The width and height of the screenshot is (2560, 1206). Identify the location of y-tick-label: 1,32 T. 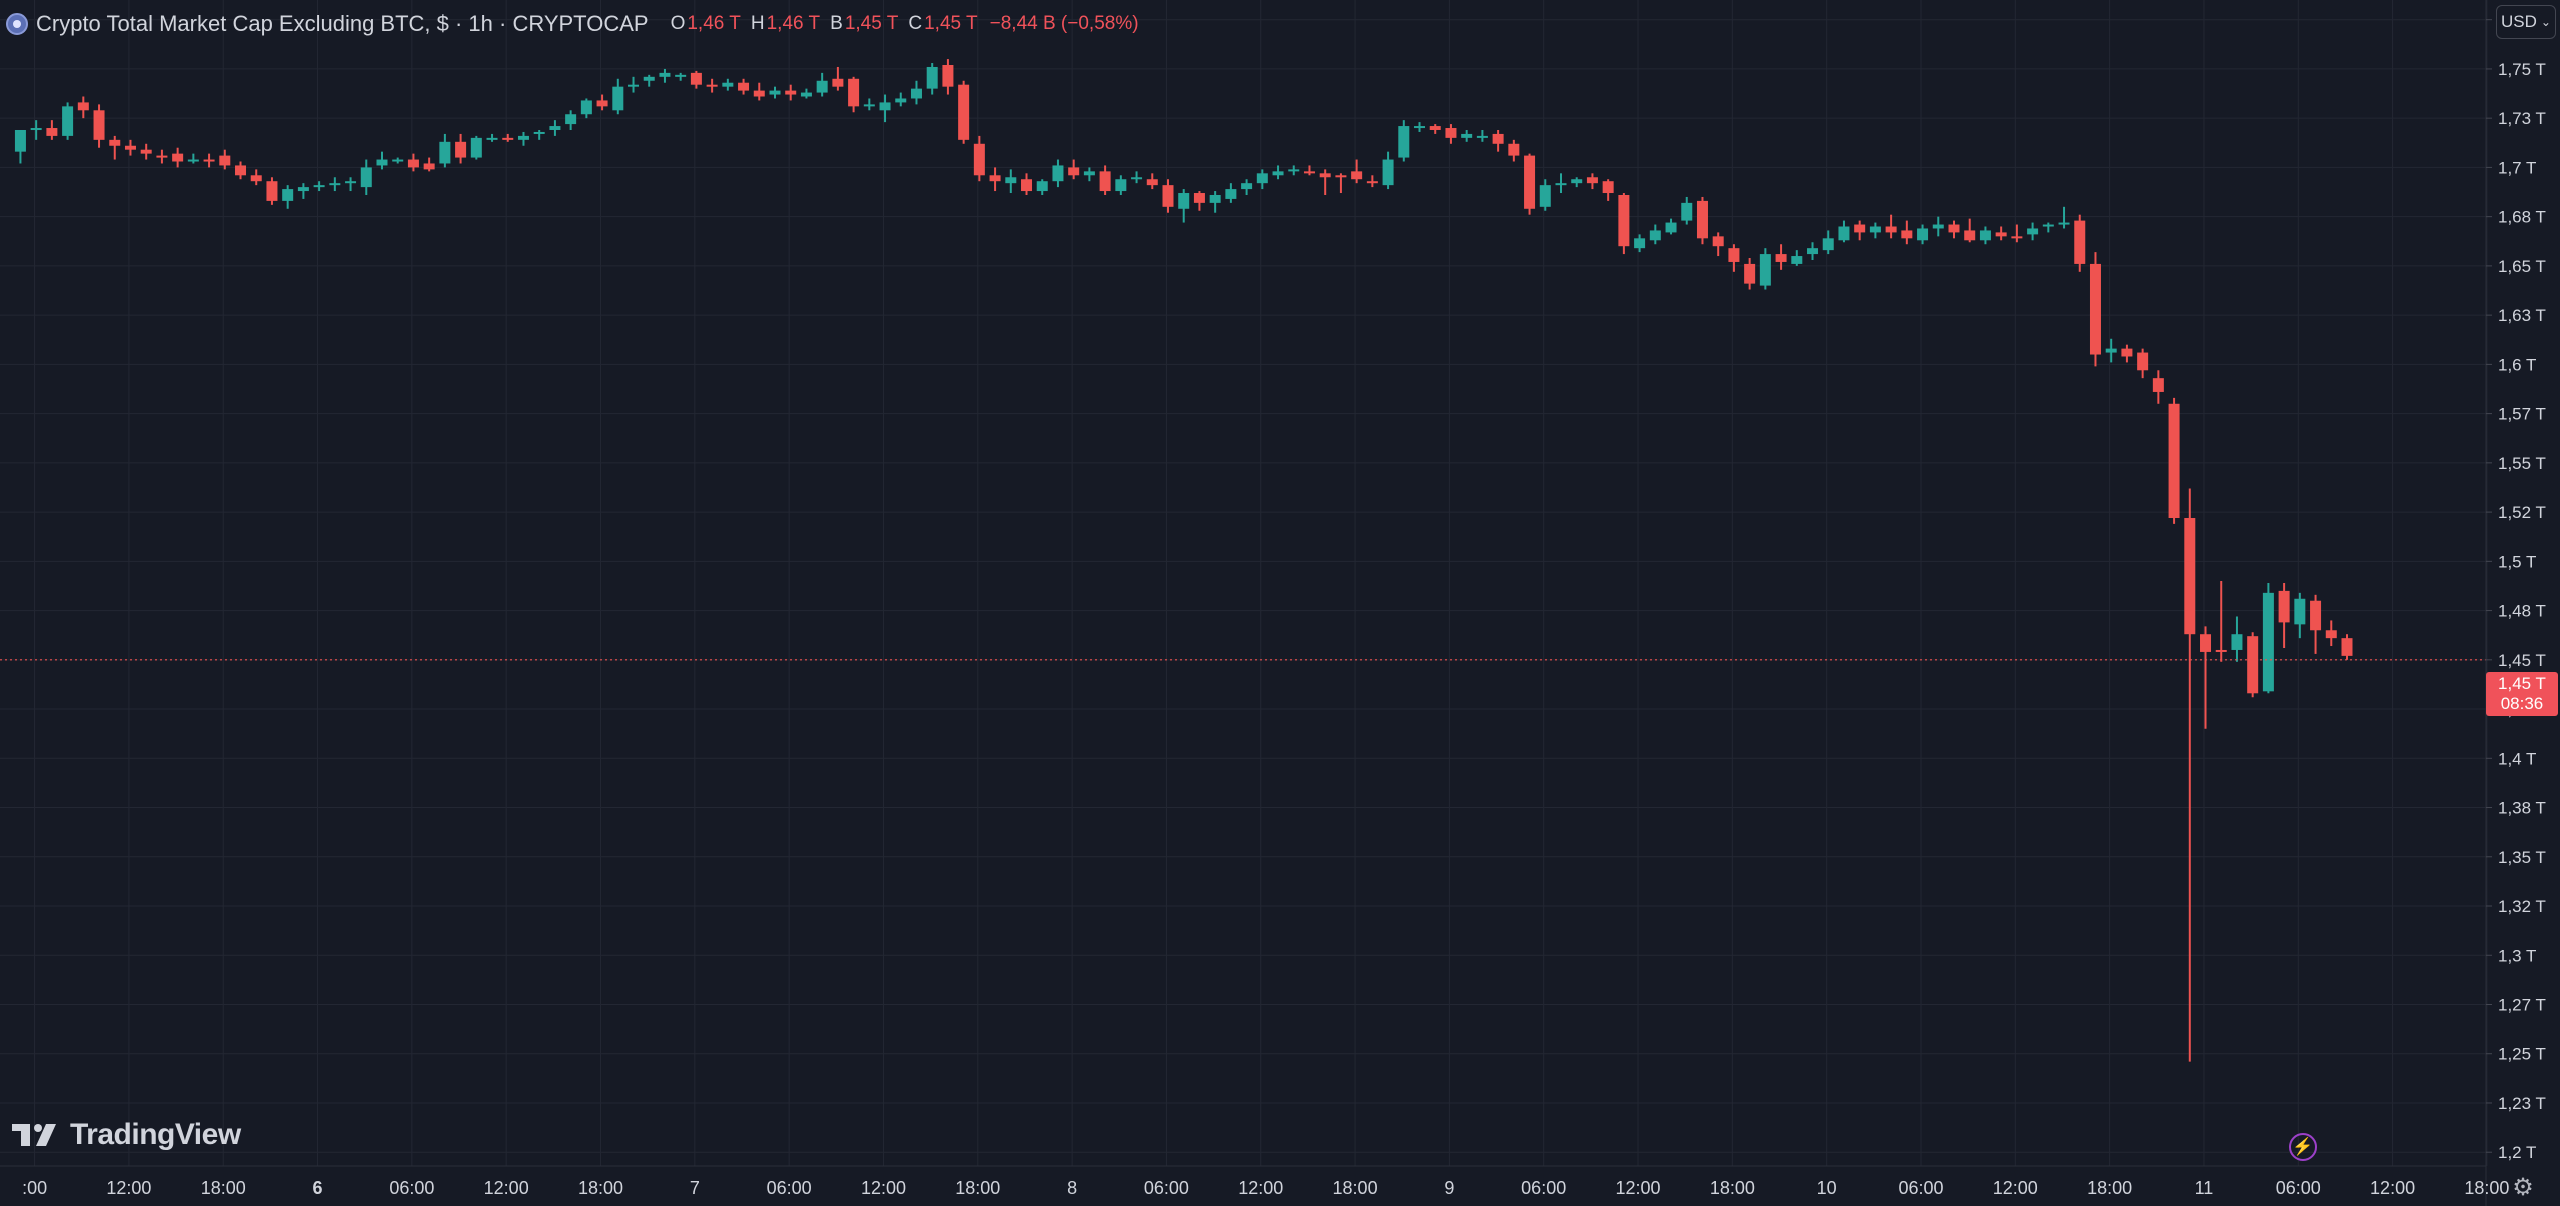
(2522, 906).